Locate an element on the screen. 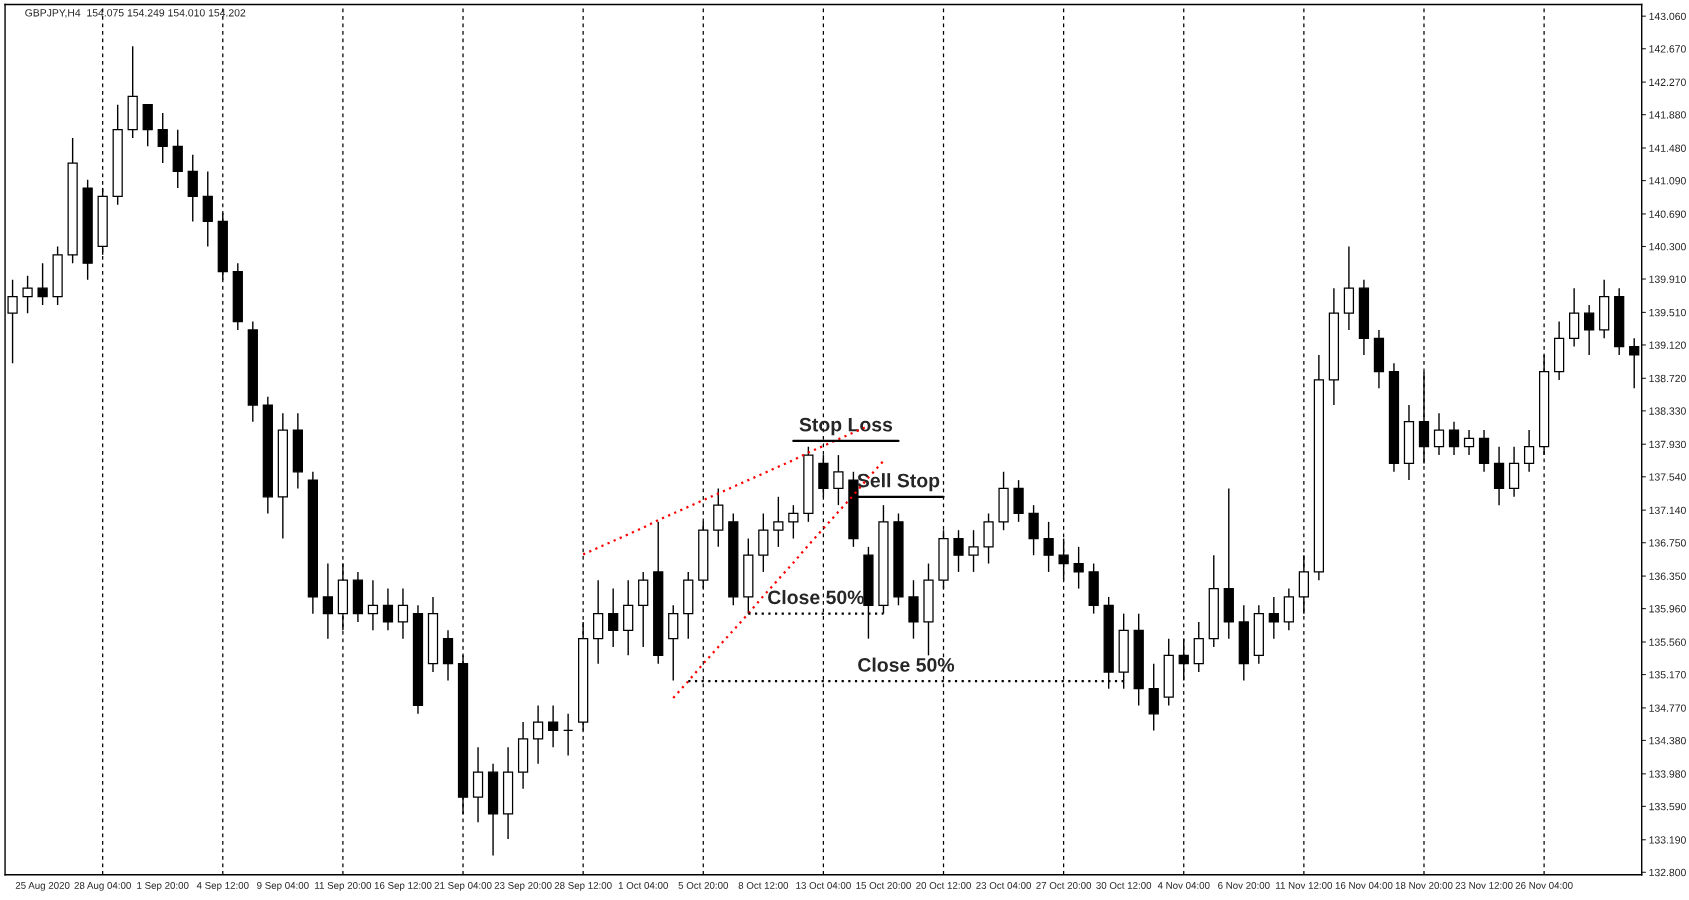 Image resolution: width=1689 pixels, height=900 pixels. x-tick-label: 23 Sep 20:00 is located at coordinates (523, 886).